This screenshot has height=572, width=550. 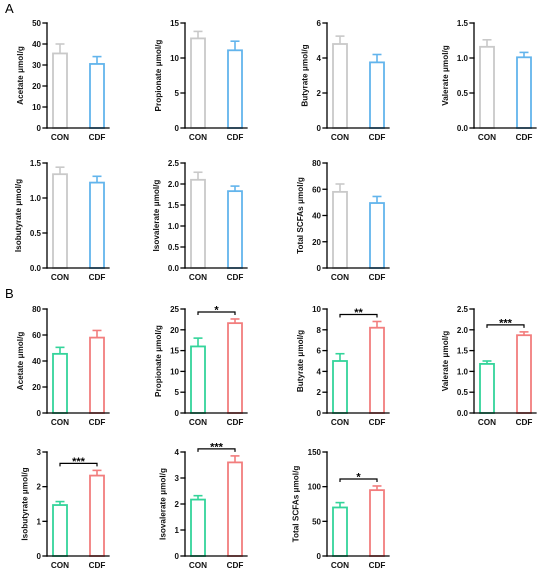 What do you see at coordinates (300, 361) in the screenshot?
I see `y-axis-label: Butyrate μmol/g` at bounding box center [300, 361].